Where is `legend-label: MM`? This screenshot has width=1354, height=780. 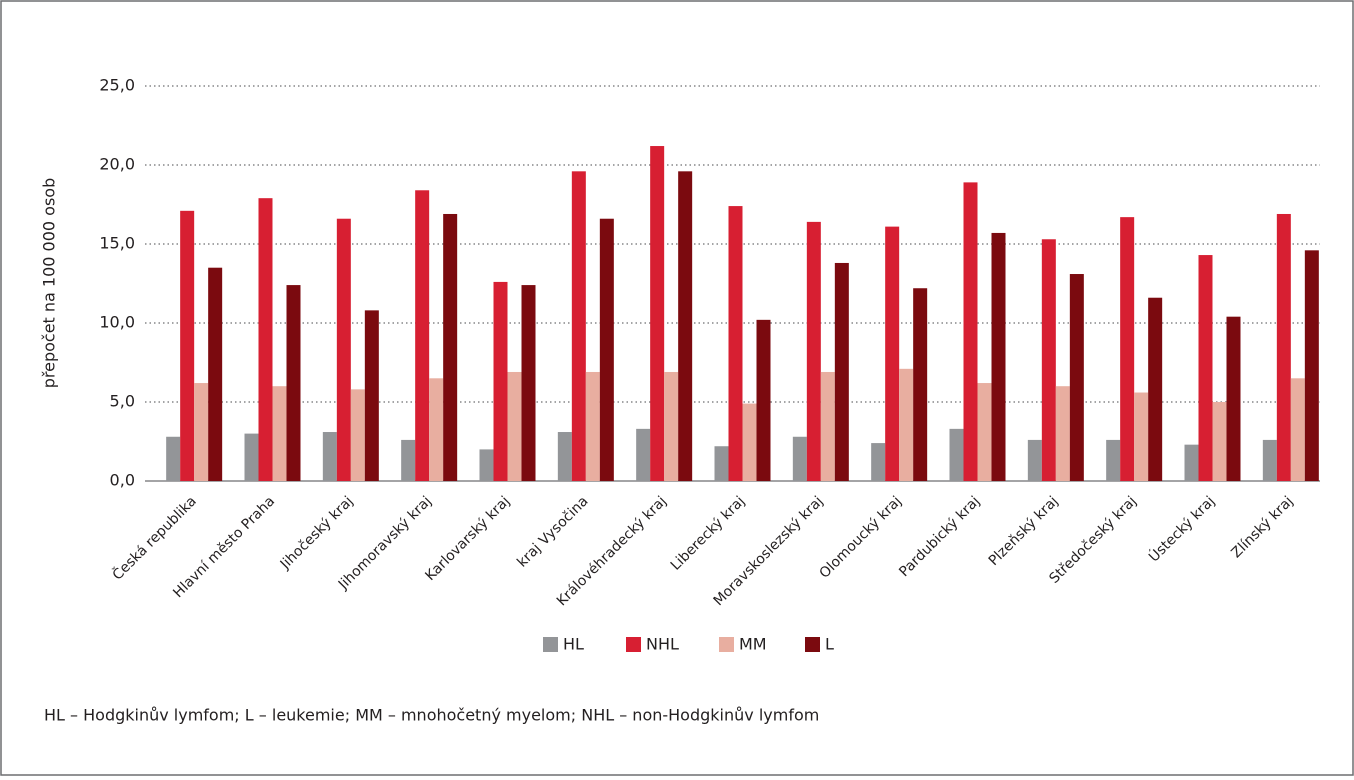
legend-label: MM is located at coordinates (753, 644).